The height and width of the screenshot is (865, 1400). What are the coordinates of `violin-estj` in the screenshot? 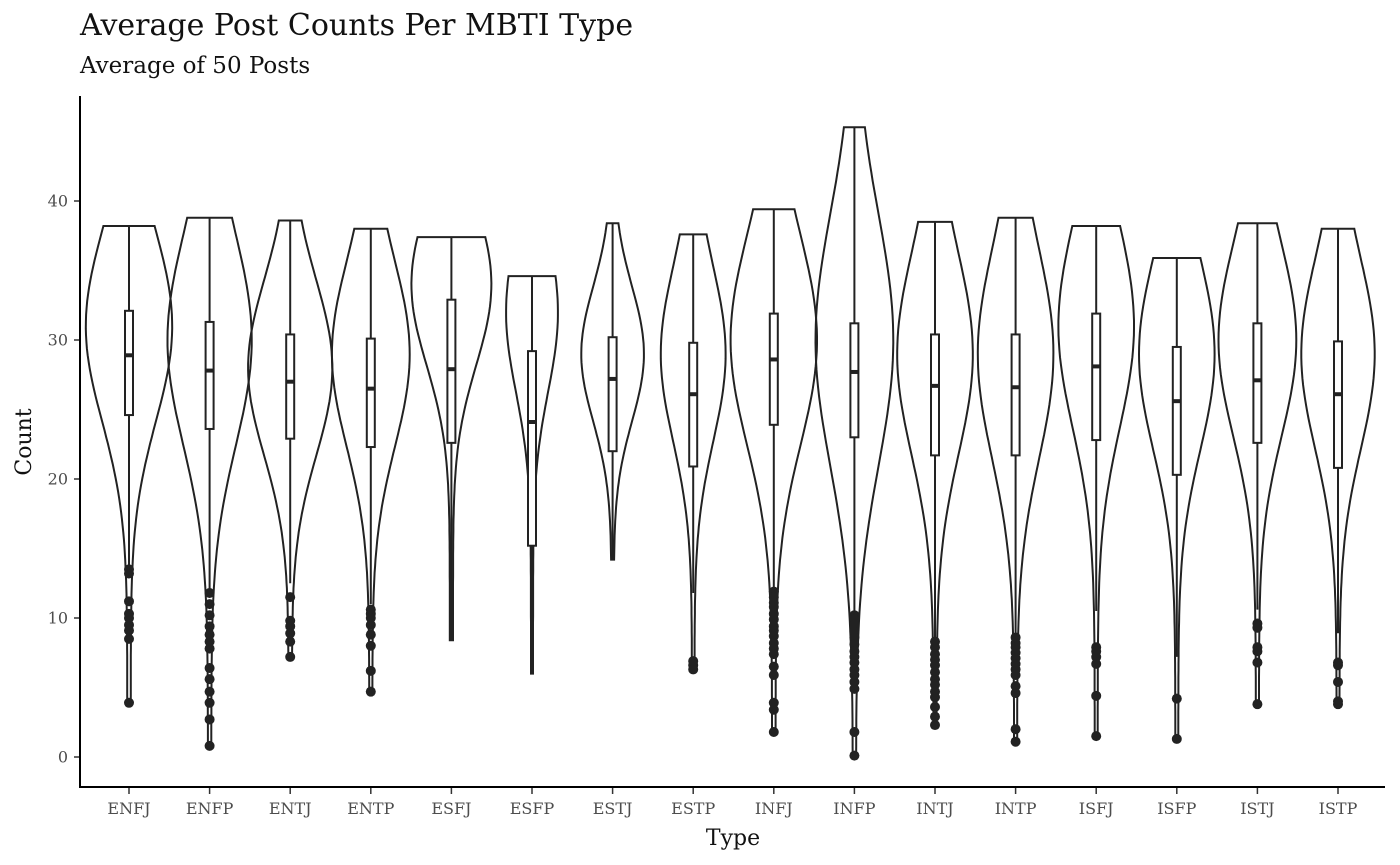 It's located at (612, 391).